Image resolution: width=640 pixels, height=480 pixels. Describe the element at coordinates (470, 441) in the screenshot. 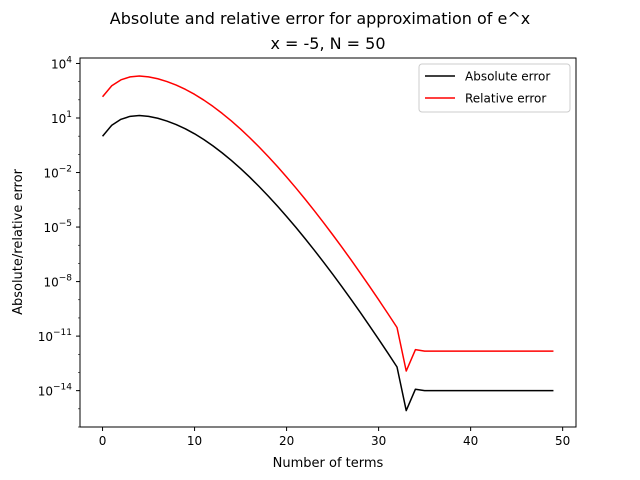

I see `x-tick-label: 40` at that location.